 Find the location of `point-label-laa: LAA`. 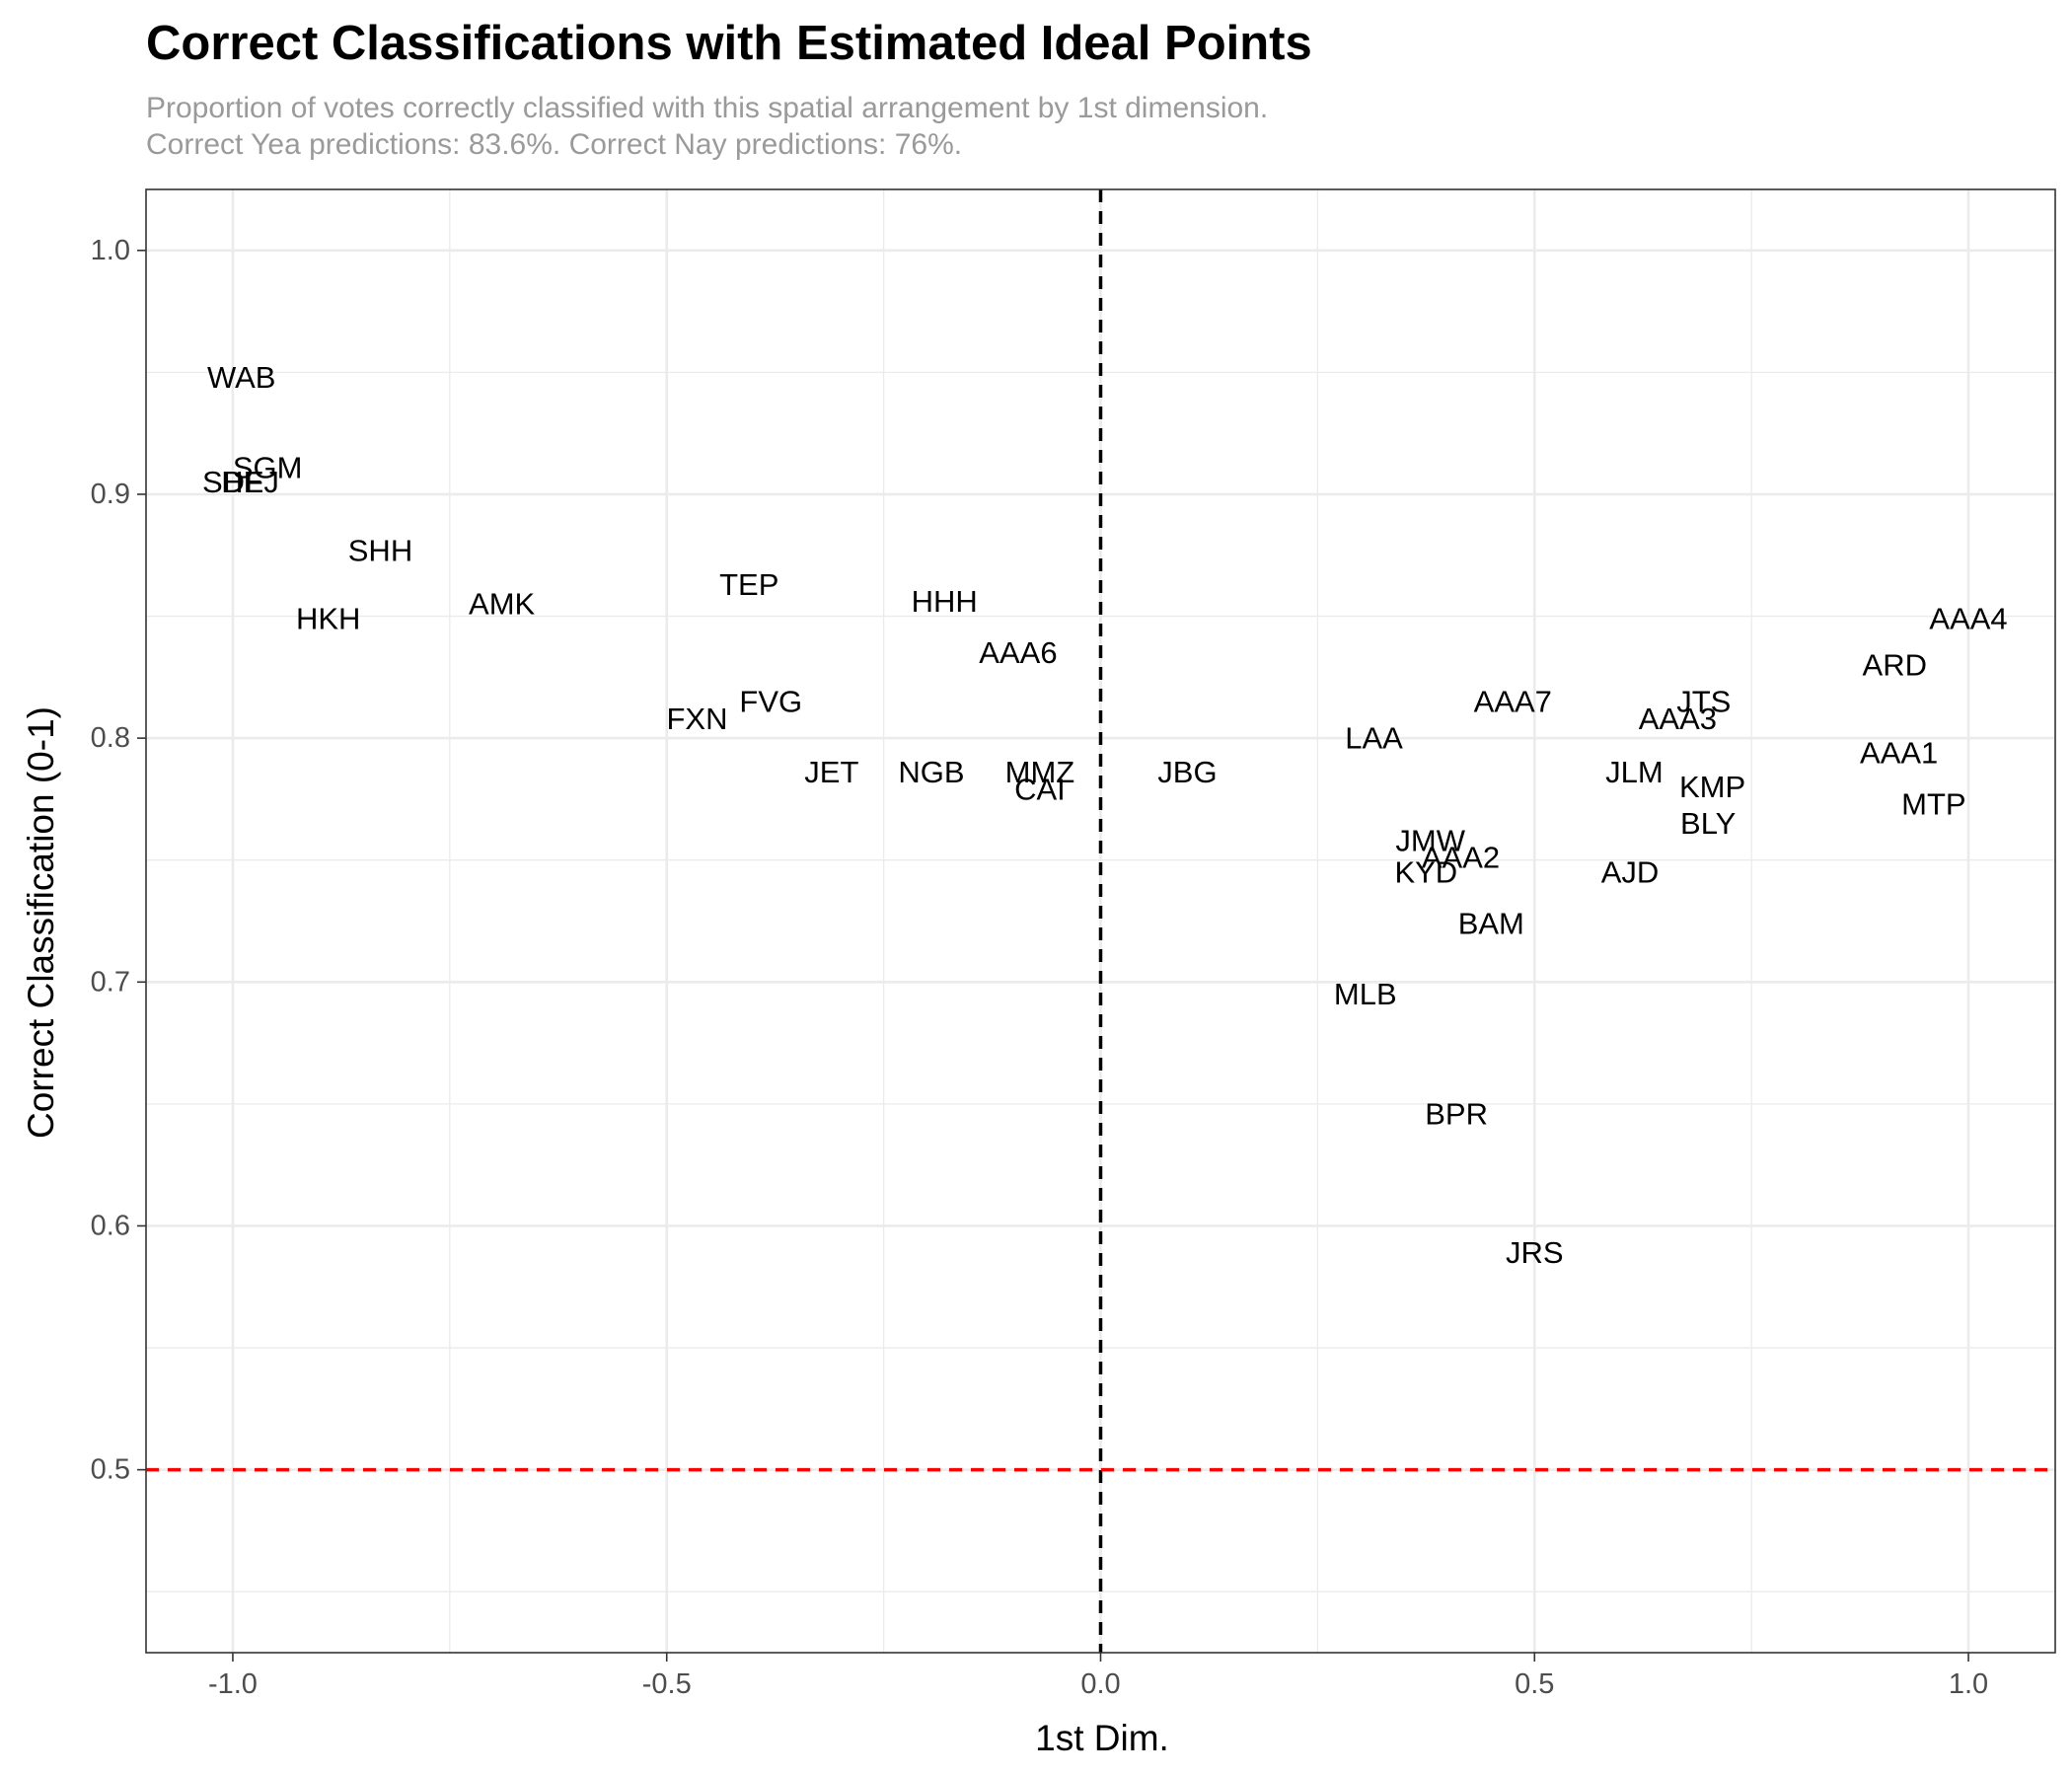

point-label-laa: LAA is located at coordinates (1374, 739).